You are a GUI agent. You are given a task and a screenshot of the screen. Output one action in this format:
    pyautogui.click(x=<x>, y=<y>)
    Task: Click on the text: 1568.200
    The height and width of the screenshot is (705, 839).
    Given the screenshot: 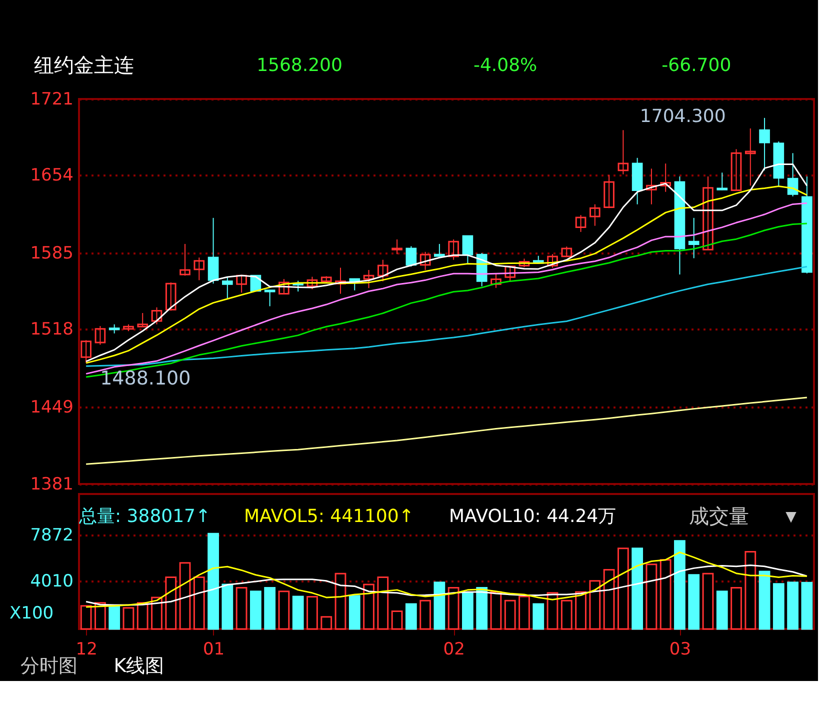 What is the action you would take?
    pyautogui.click(x=299, y=65)
    